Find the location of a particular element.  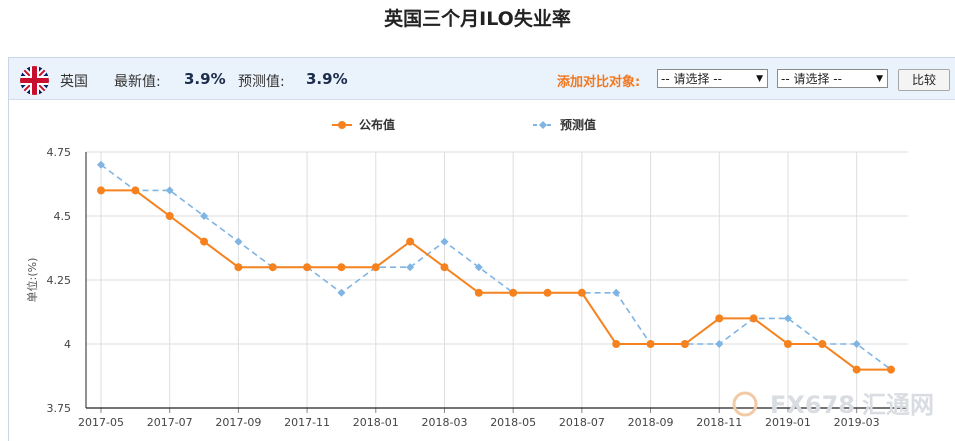

x-tick-label: 2017-05 is located at coordinates (101, 422).